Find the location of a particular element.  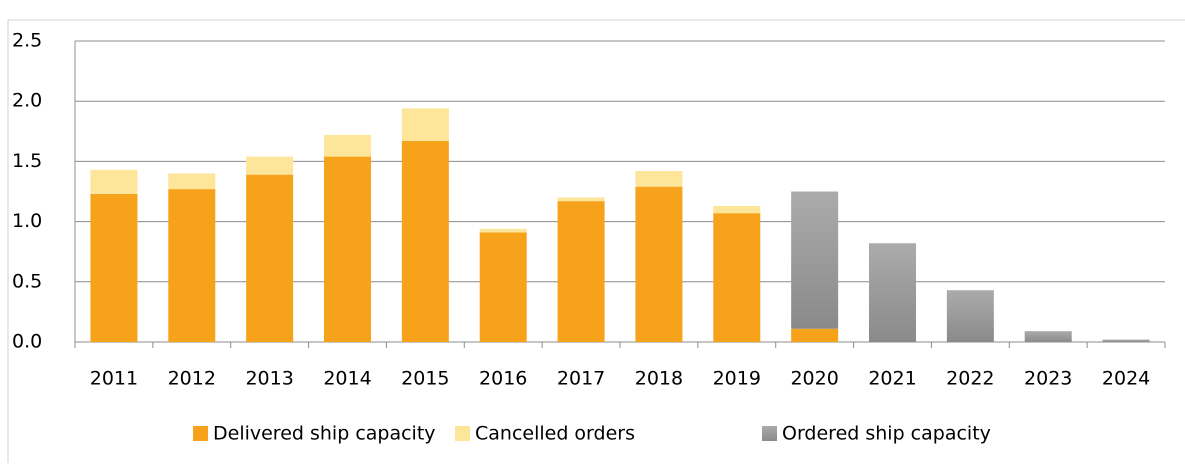

x-tick-label: 2019 is located at coordinates (737, 379).